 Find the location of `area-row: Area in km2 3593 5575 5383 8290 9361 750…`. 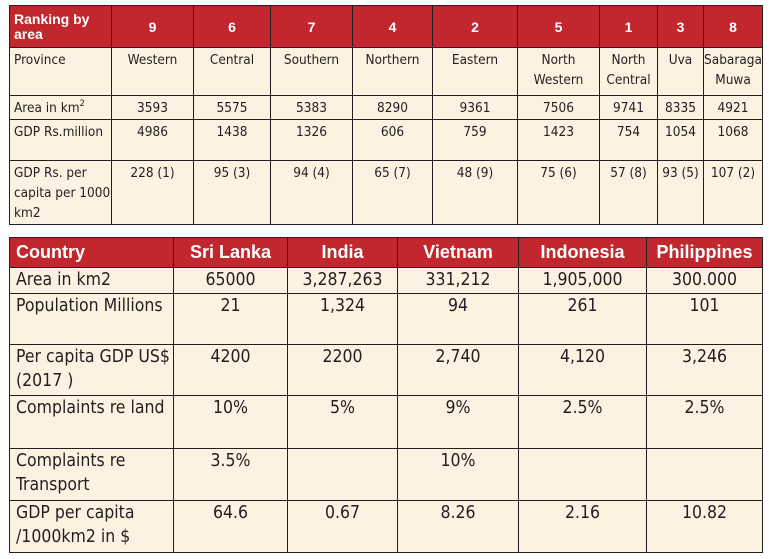

area-row: Area in km2 3593 5575 5383 8290 9361 750… is located at coordinates (386, 107).